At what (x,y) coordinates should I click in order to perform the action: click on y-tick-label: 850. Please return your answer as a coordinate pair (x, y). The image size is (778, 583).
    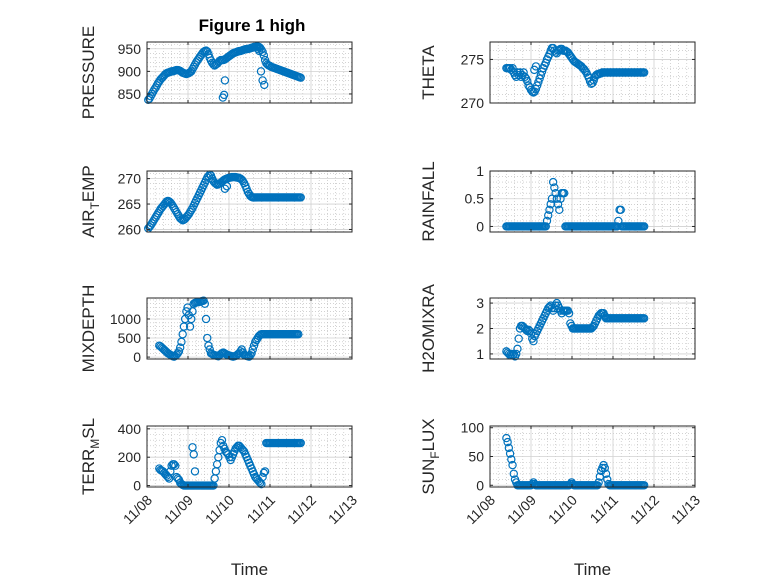
    Looking at the image, I should click on (130, 94).